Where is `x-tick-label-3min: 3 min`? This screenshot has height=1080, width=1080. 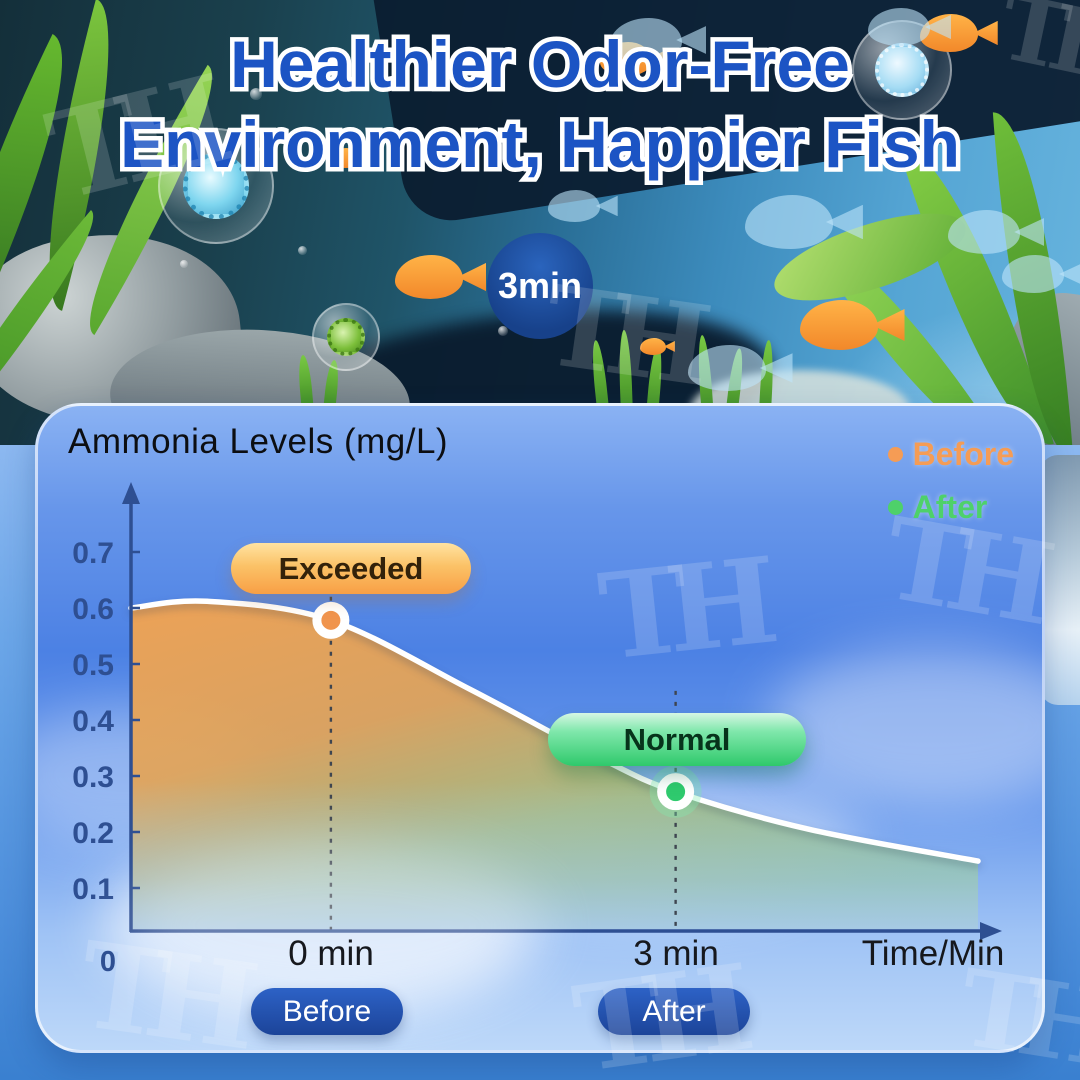
x-tick-label-3min: 3 min is located at coordinates (676, 953).